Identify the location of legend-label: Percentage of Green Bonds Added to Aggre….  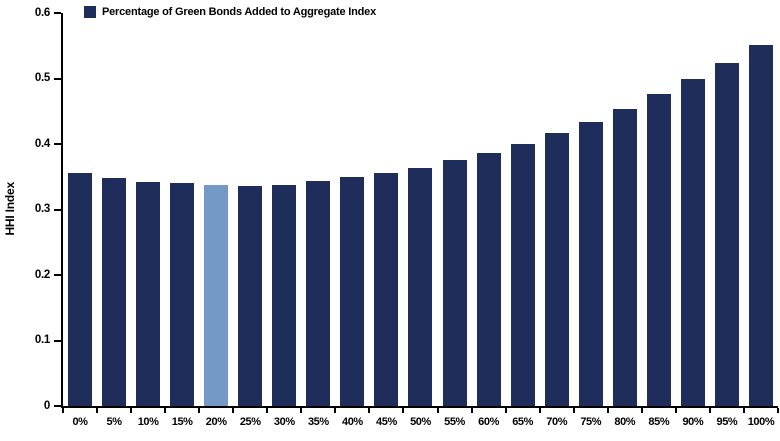
(239, 12).